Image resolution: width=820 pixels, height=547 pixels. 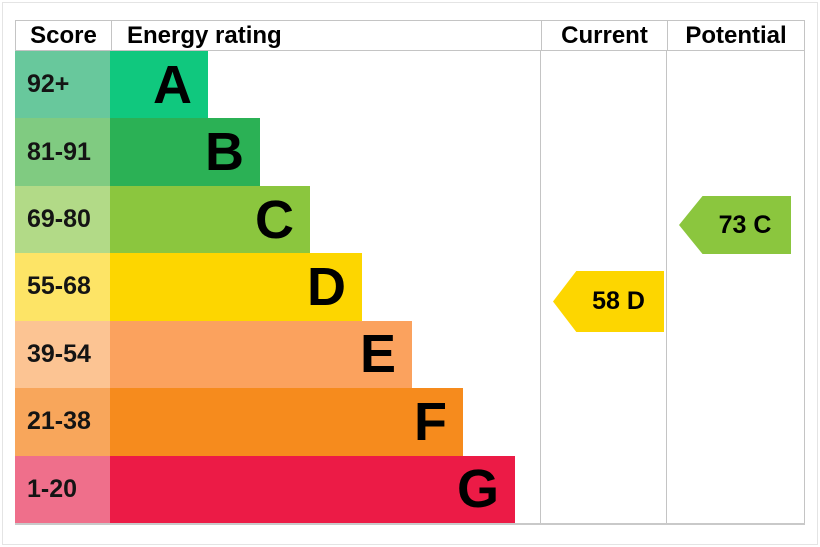 I want to click on score-range-c: 69-80, so click(x=62, y=219).